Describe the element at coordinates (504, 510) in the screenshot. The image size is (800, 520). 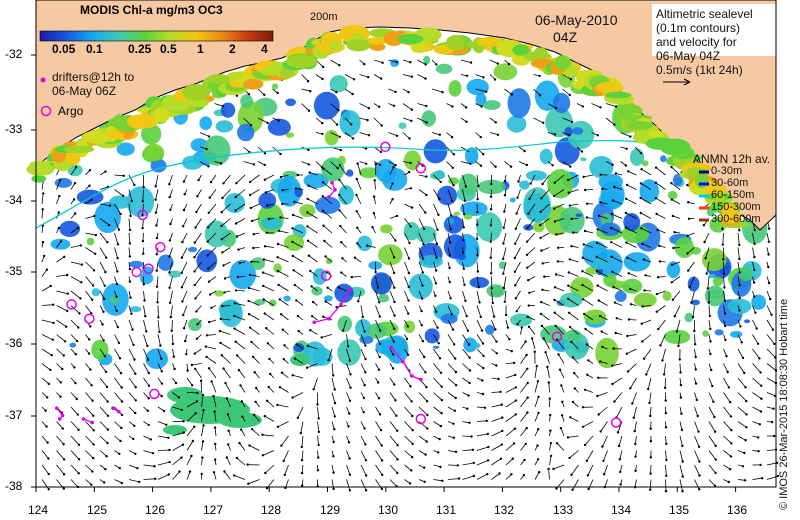
I see `x-axis-label: 132` at that location.